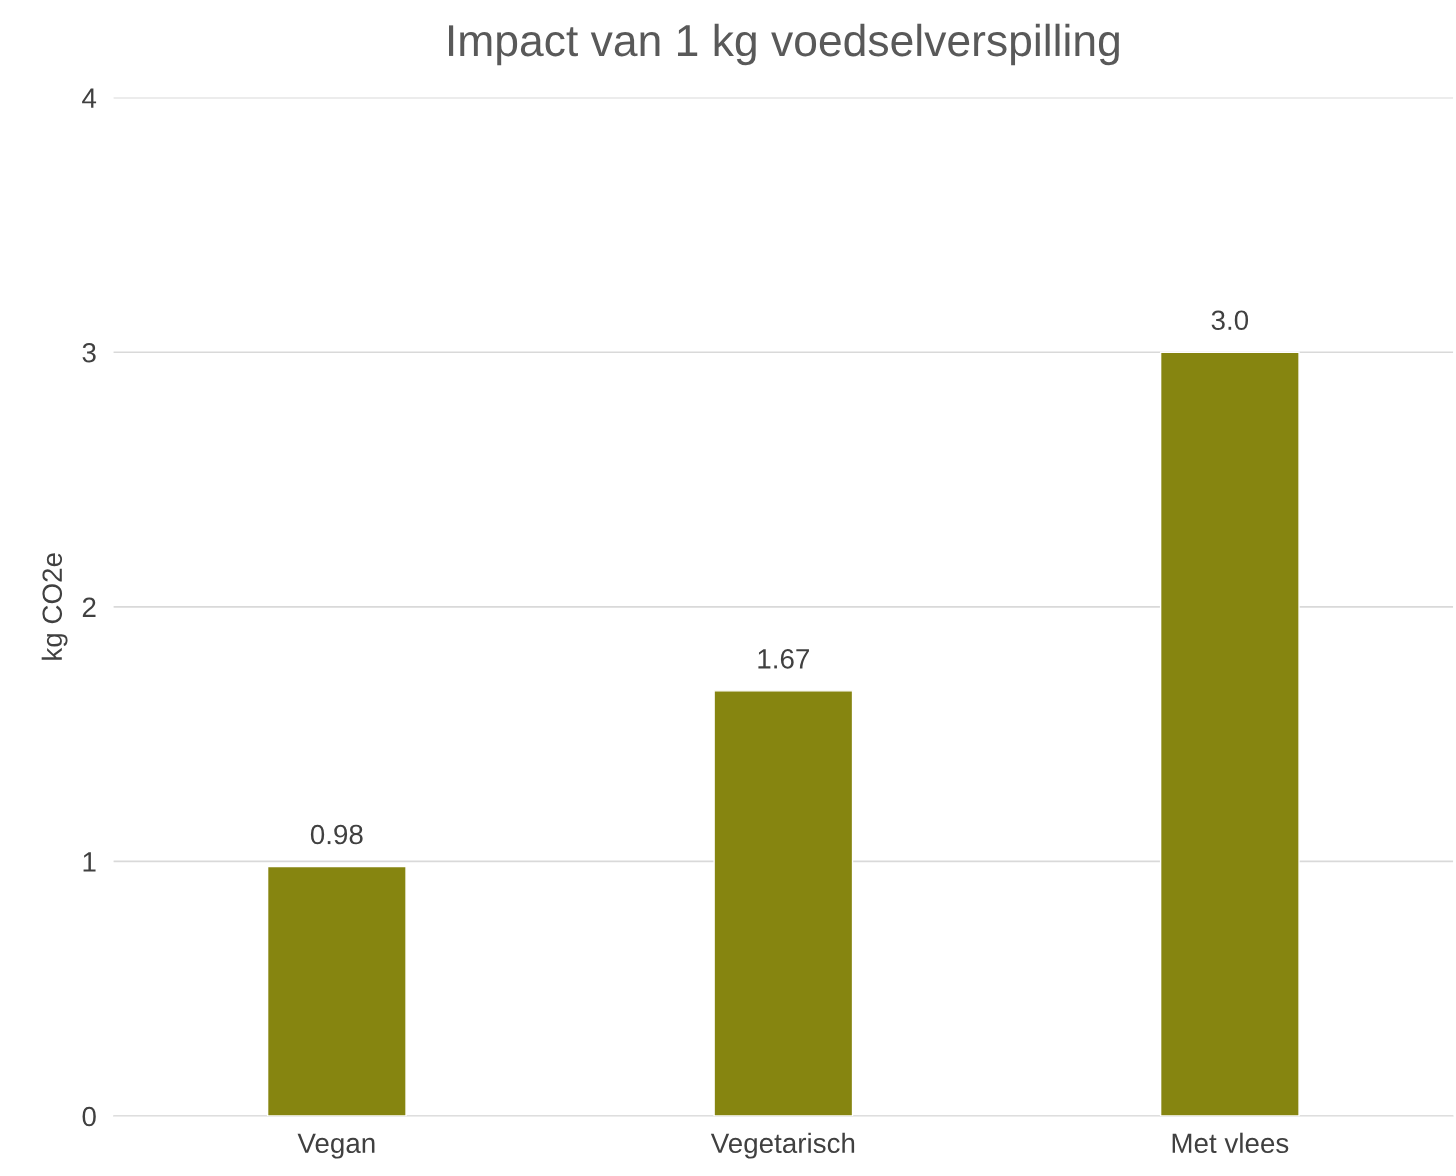  I want to click on x-tick-label: Vegan, so click(336, 1146).